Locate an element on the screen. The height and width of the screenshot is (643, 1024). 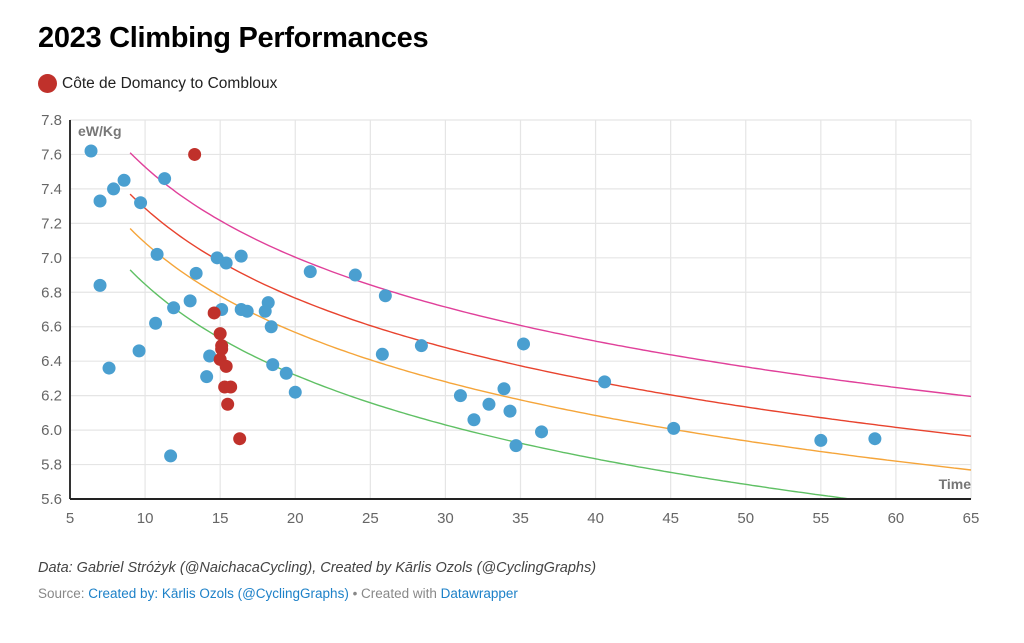
y-tick-label: 7.8 is located at coordinates (51, 120).